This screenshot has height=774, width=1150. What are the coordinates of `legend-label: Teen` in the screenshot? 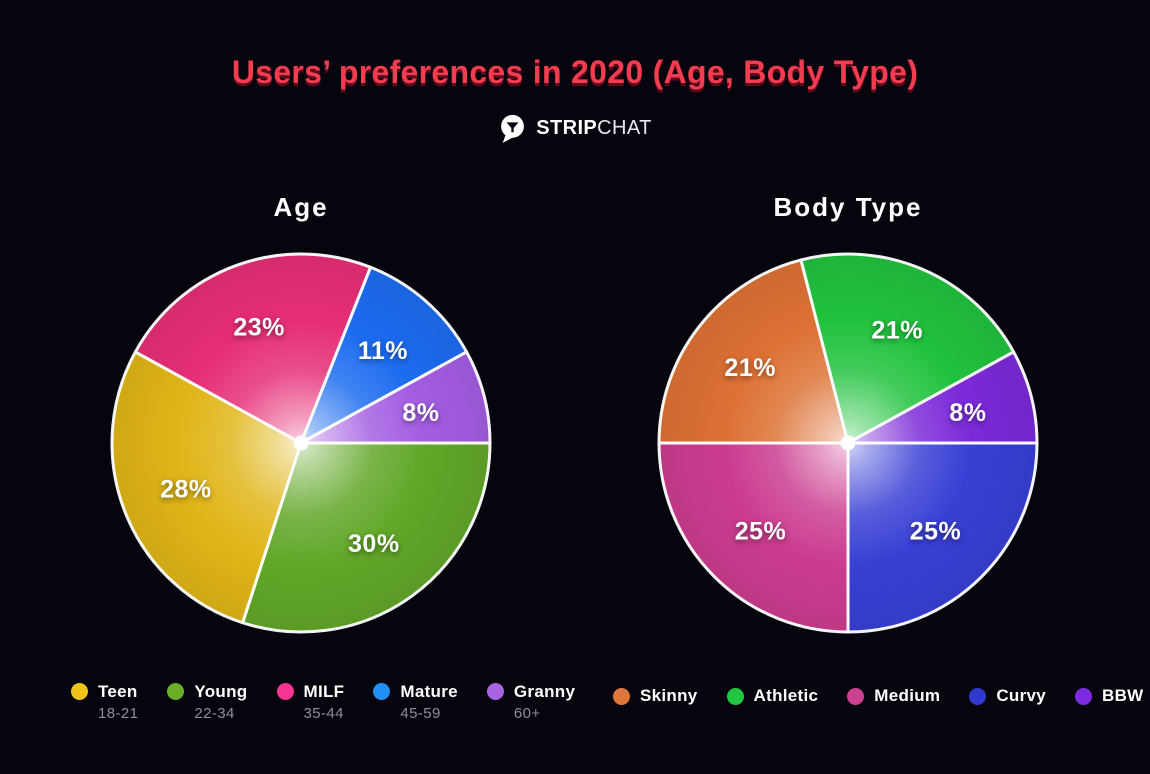 It's located at (118, 691).